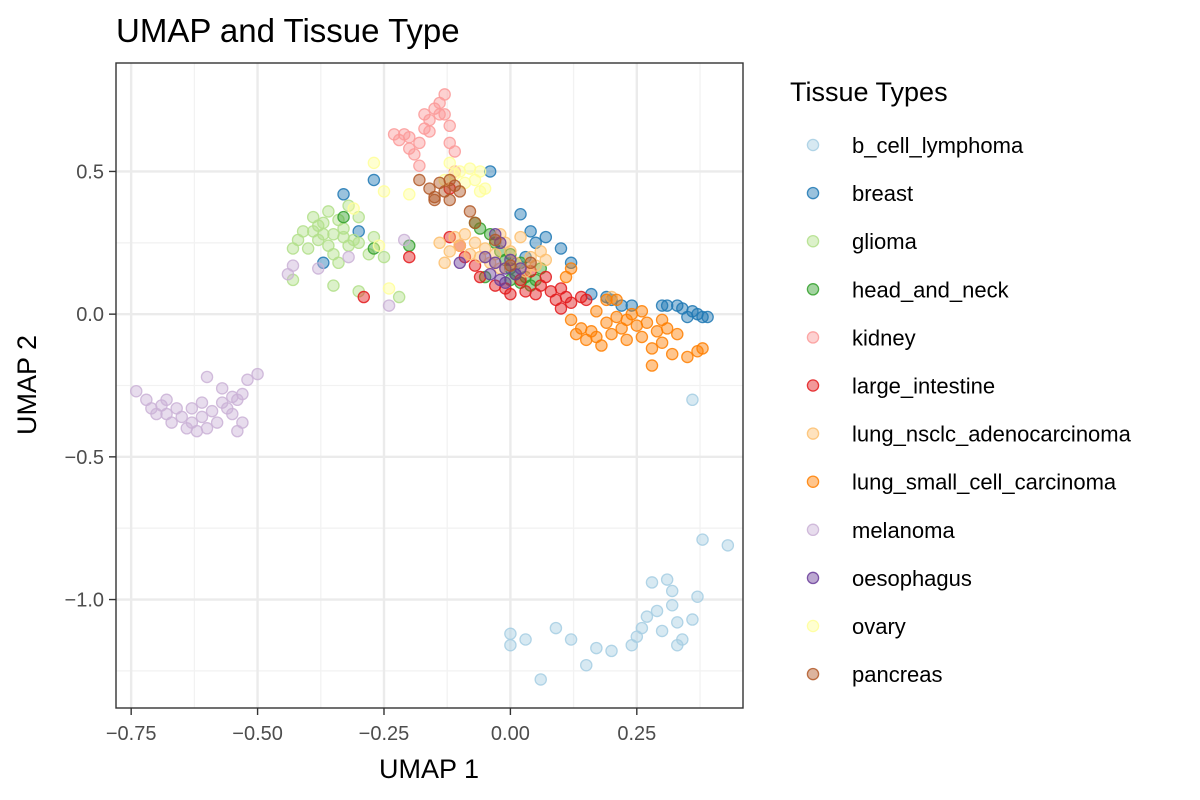 Image resolution: width=1200 pixels, height=800 pixels. What do you see at coordinates (931, 289) in the screenshot?
I see `legend-label-head_and_neck: head_and_neck` at bounding box center [931, 289].